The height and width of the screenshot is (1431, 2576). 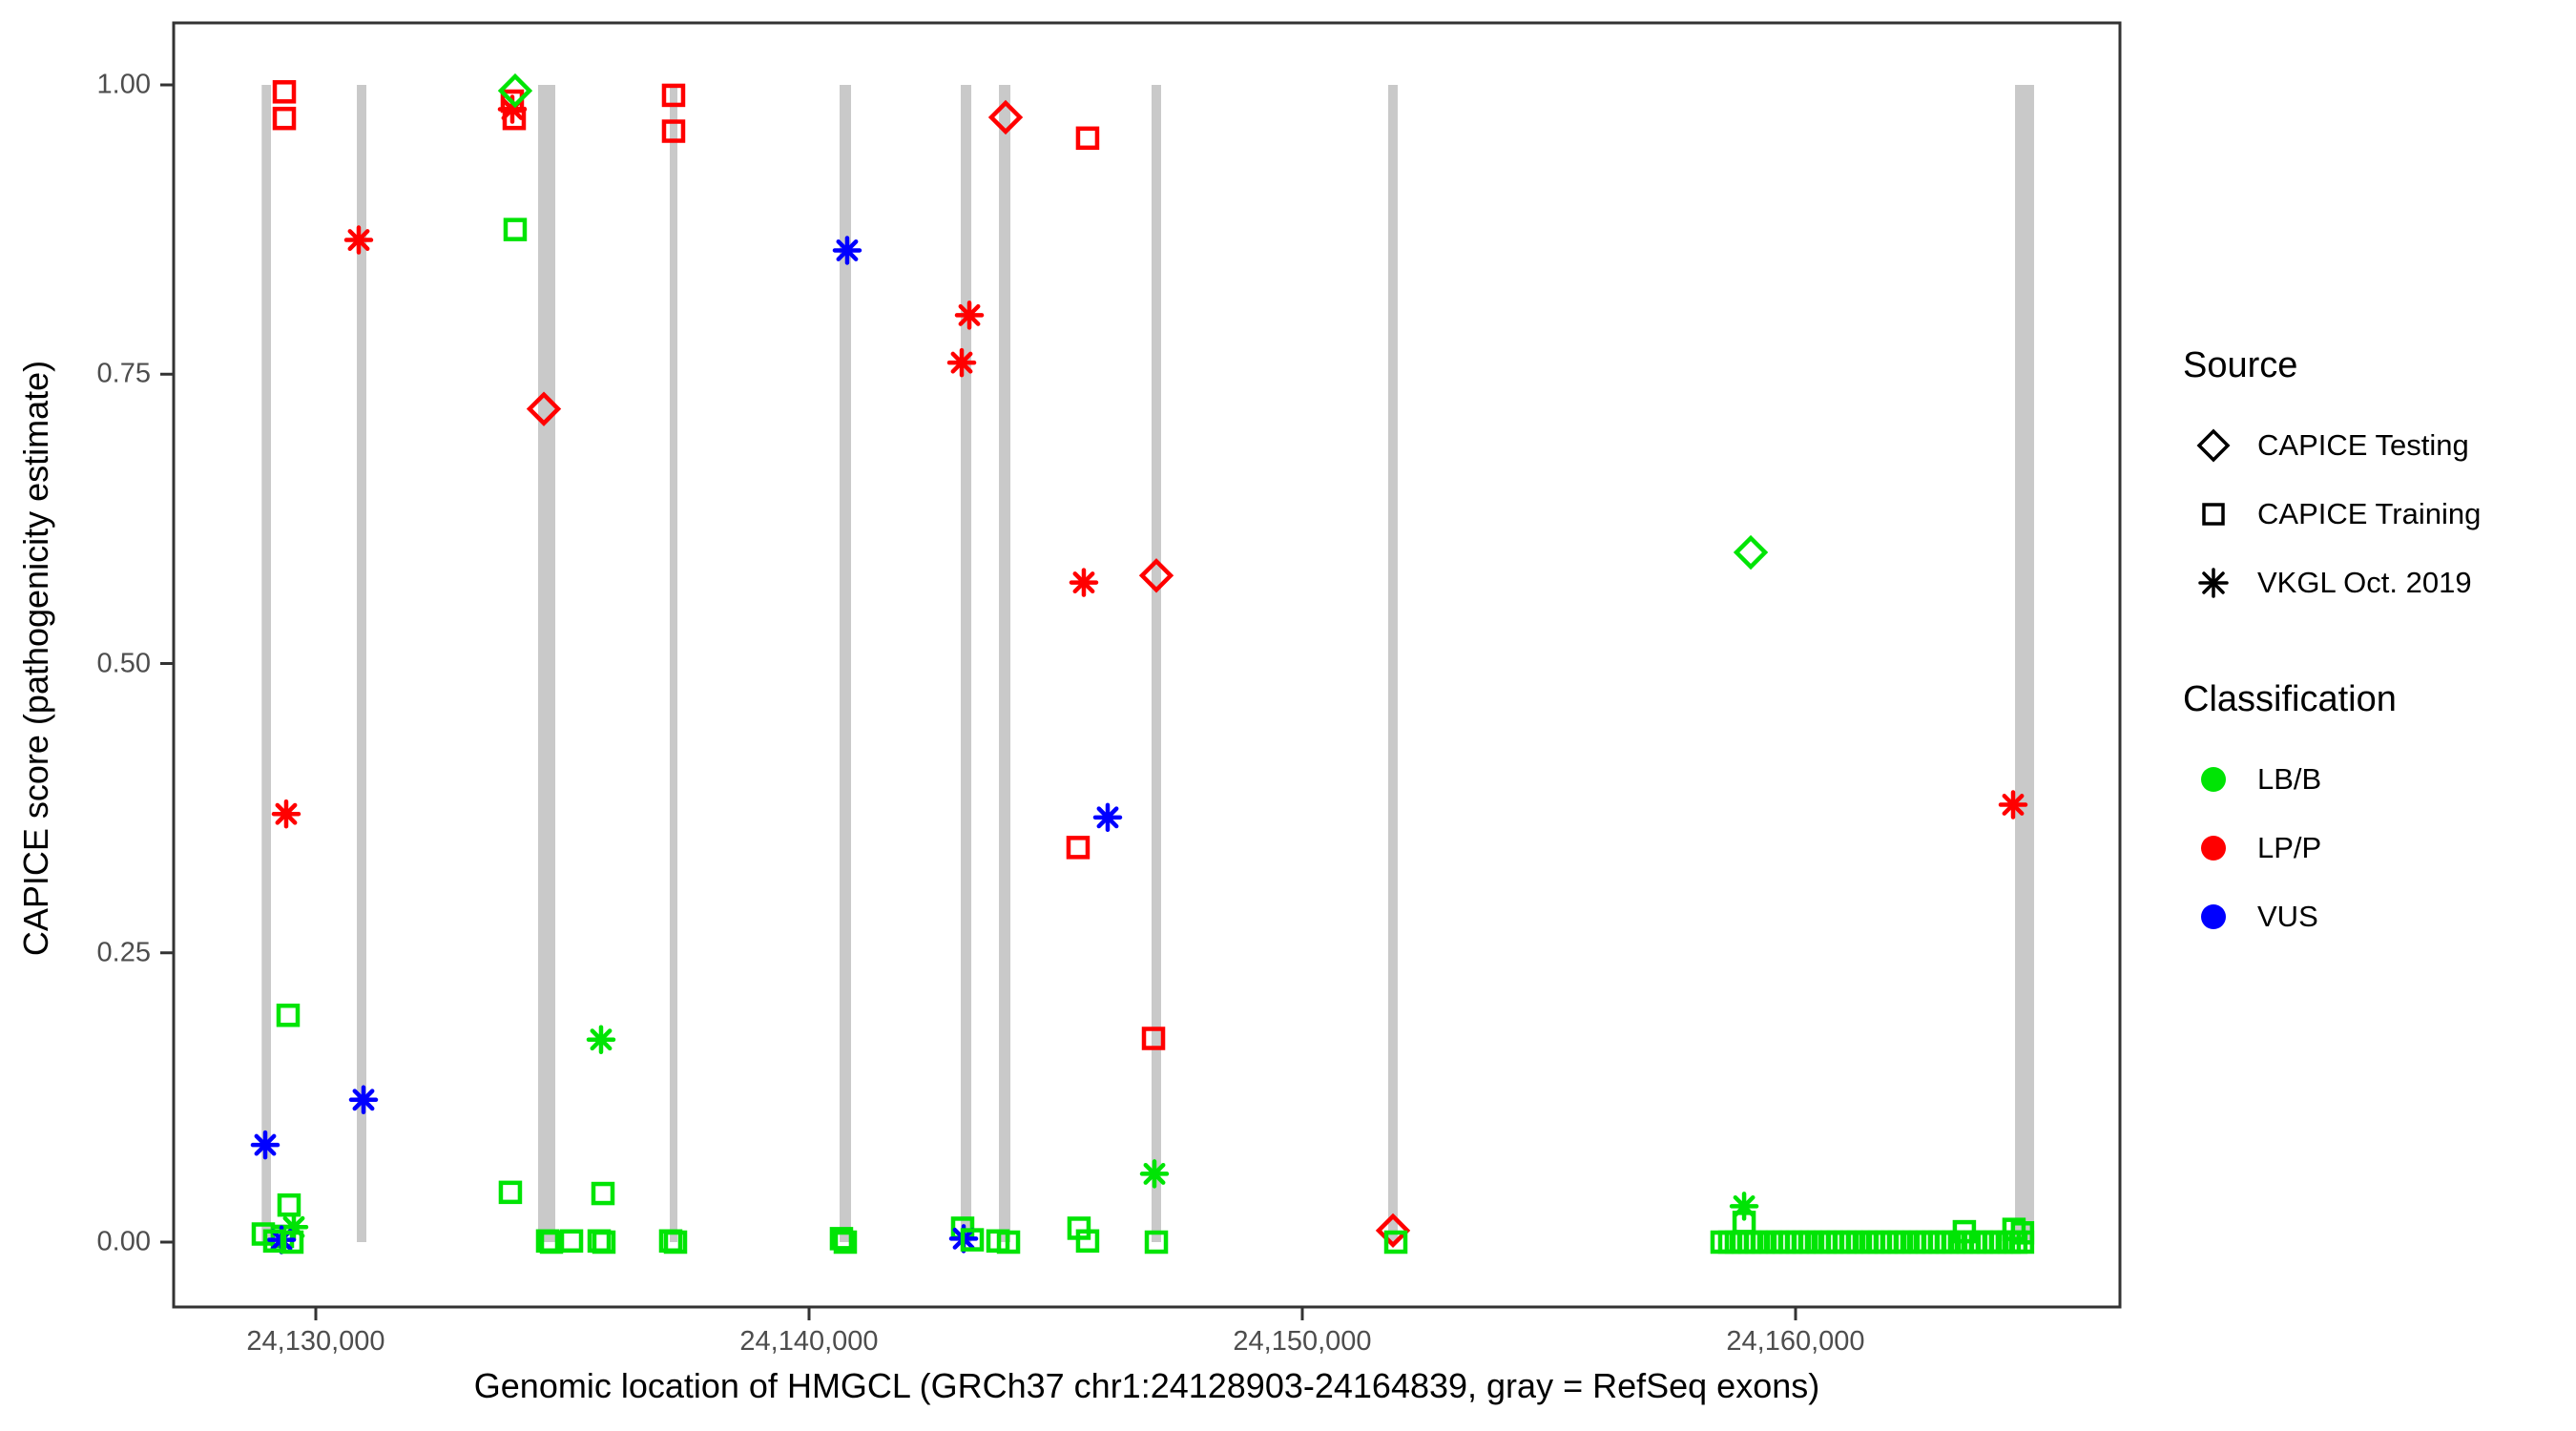 I want to click on x-tick-label: 24,130,000, so click(x=315, y=1341).